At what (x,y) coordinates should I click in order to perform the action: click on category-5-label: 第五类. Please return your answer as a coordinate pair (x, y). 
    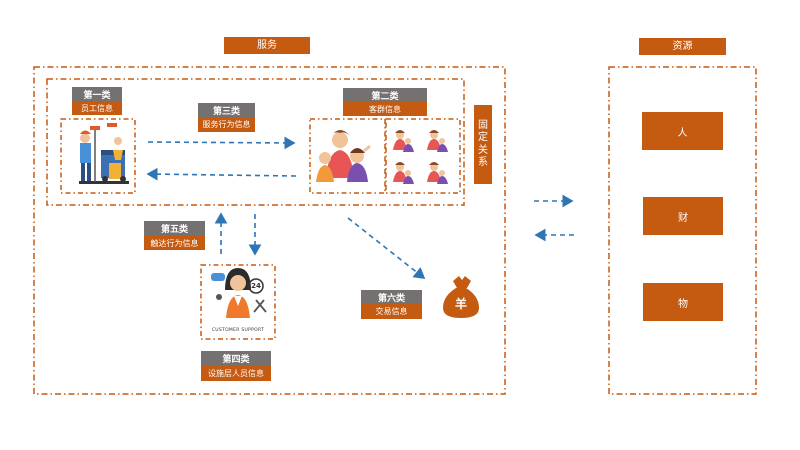
    Looking at the image, I should click on (174, 228).